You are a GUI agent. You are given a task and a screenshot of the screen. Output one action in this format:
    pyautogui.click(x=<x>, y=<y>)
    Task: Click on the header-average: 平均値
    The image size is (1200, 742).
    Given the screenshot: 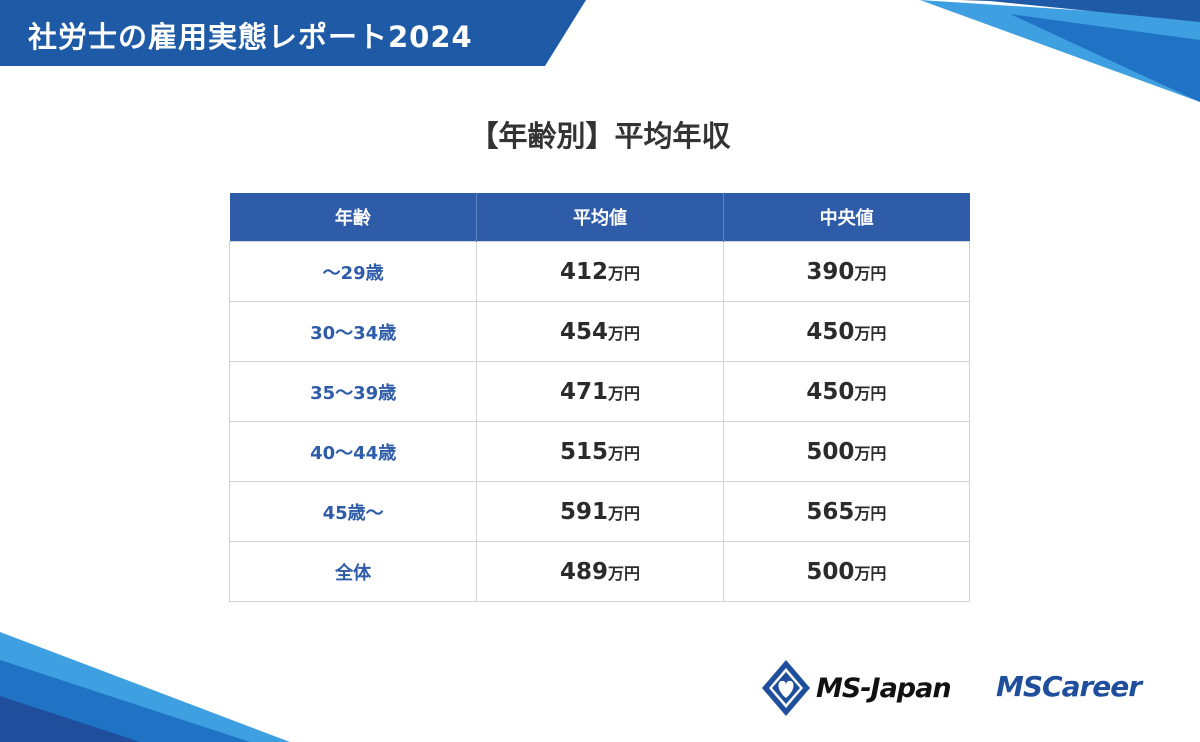 What is the action you would take?
    pyautogui.click(x=600, y=217)
    